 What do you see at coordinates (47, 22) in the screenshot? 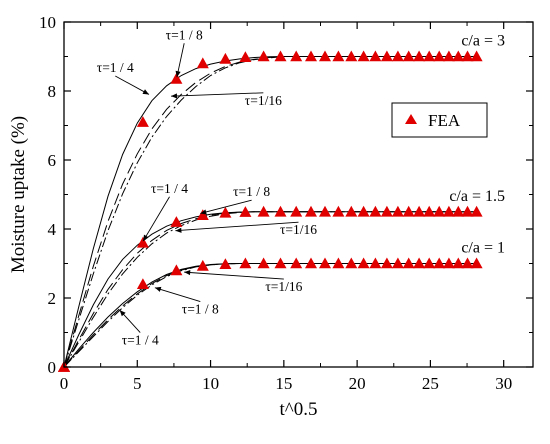
I see `y-tick-label: 10` at bounding box center [47, 22].